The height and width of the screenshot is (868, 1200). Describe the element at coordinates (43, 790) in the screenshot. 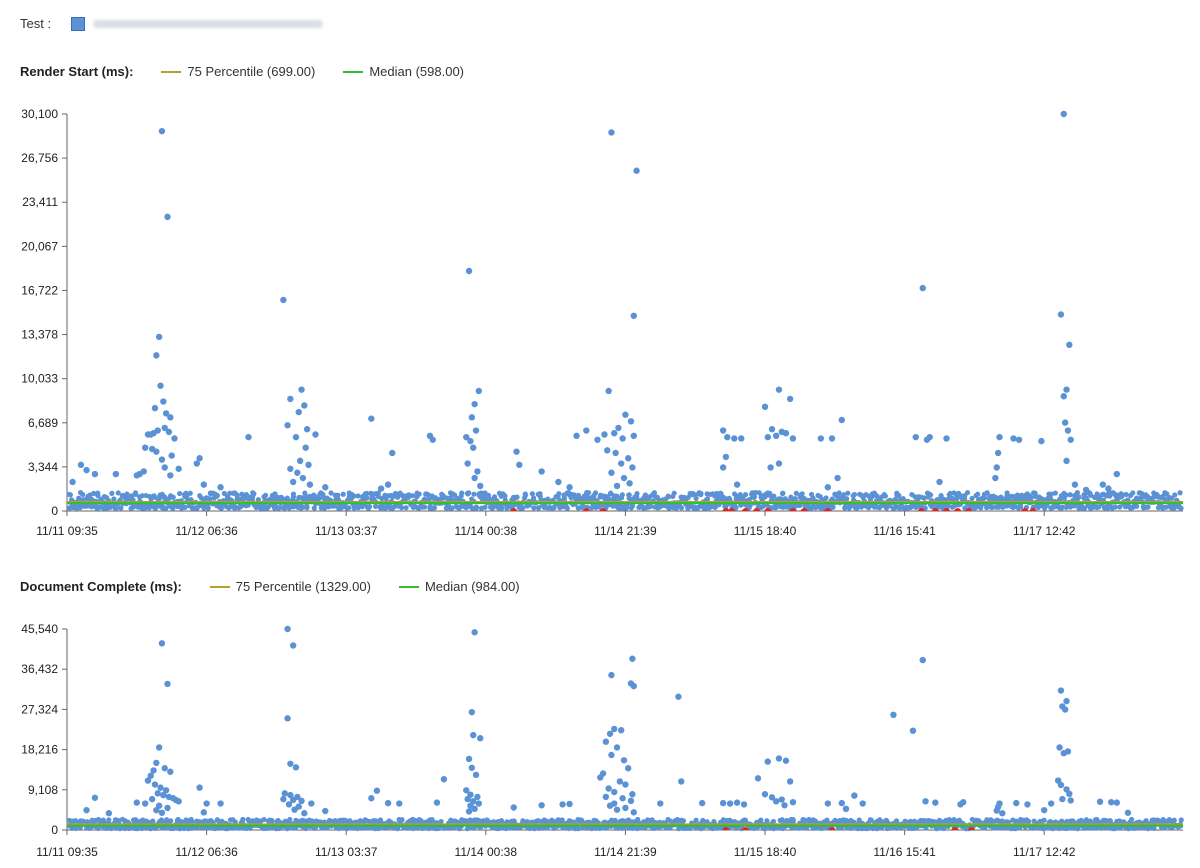

I see `y-tick-label: 9,108` at that location.